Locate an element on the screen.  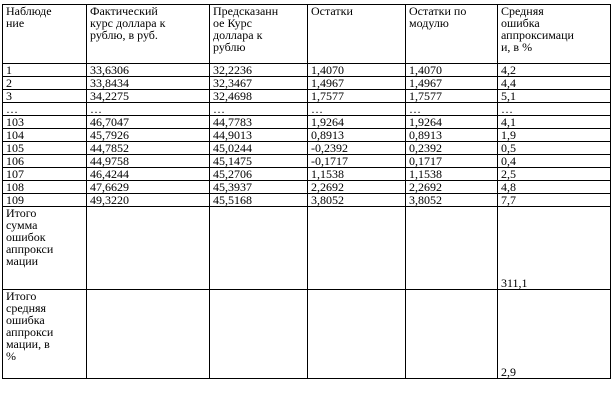
data-row: 1 33,6306 32,2236 1,4070 1,4070 4,2 is located at coordinates (306, 70).